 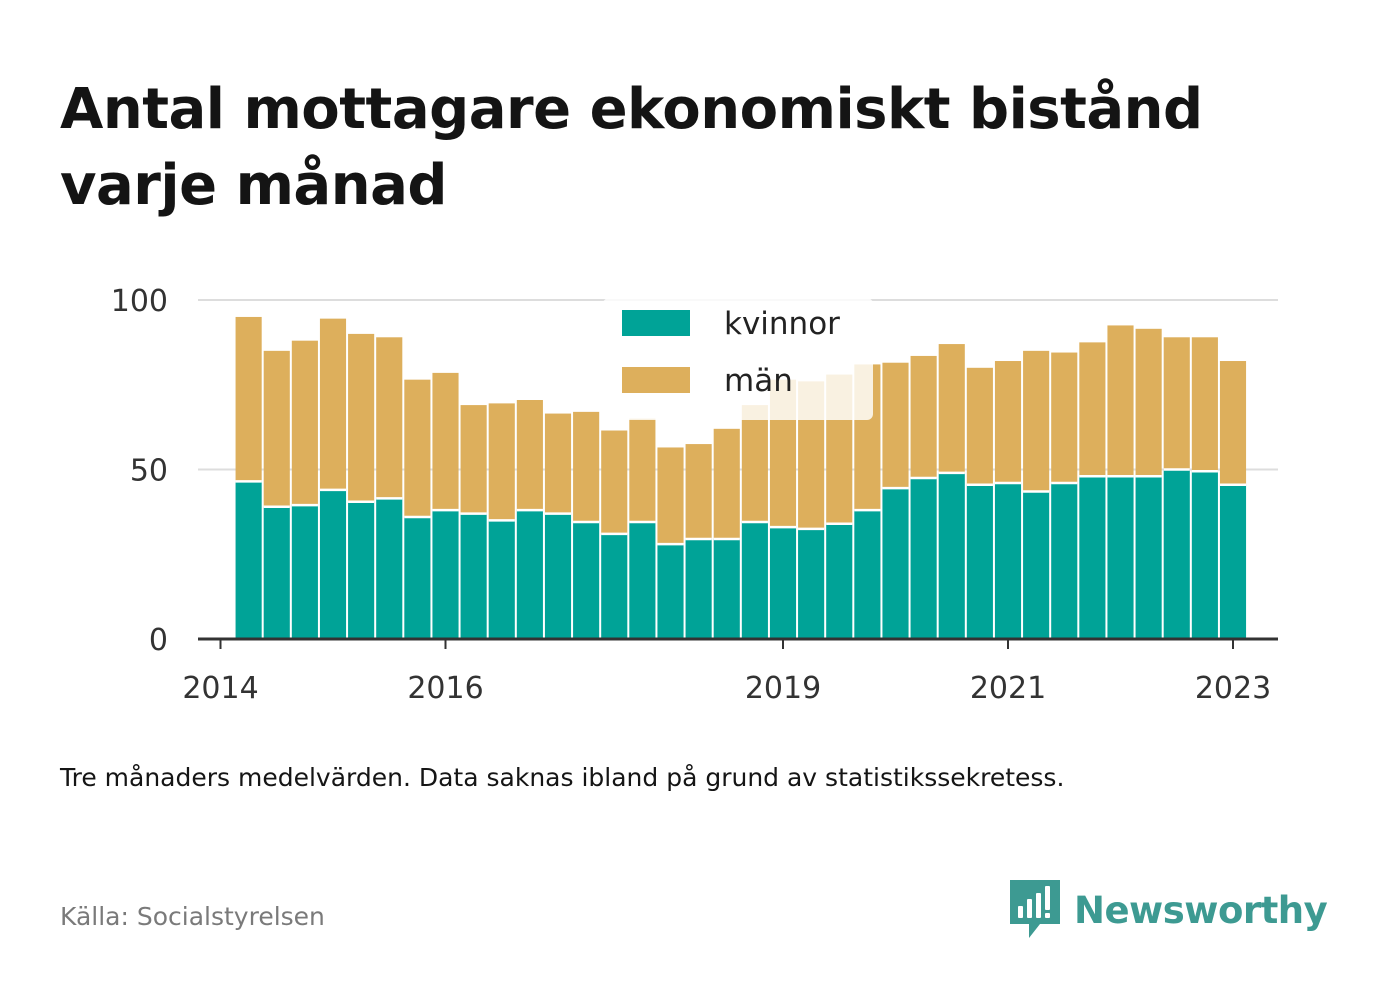 What do you see at coordinates (192, 916) in the screenshot?
I see `source-text: Källa: Socialstyrelsen` at bounding box center [192, 916].